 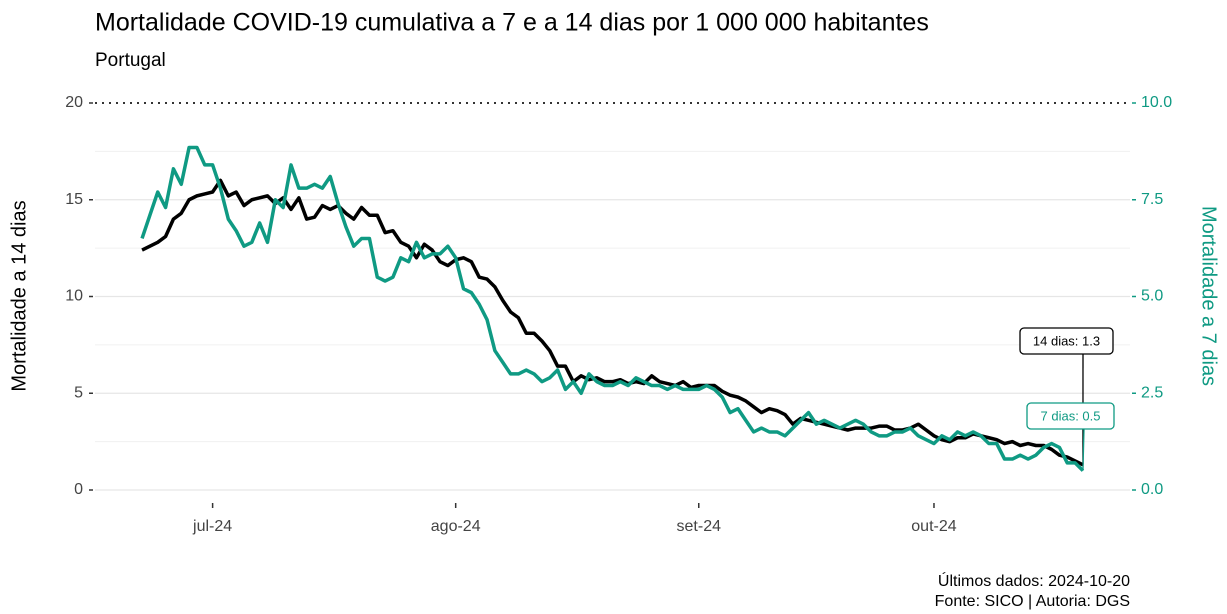 What do you see at coordinates (1152, 489) in the screenshot?
I see `y2-tick-label: 0.0` at bounding box center [1152, 489].